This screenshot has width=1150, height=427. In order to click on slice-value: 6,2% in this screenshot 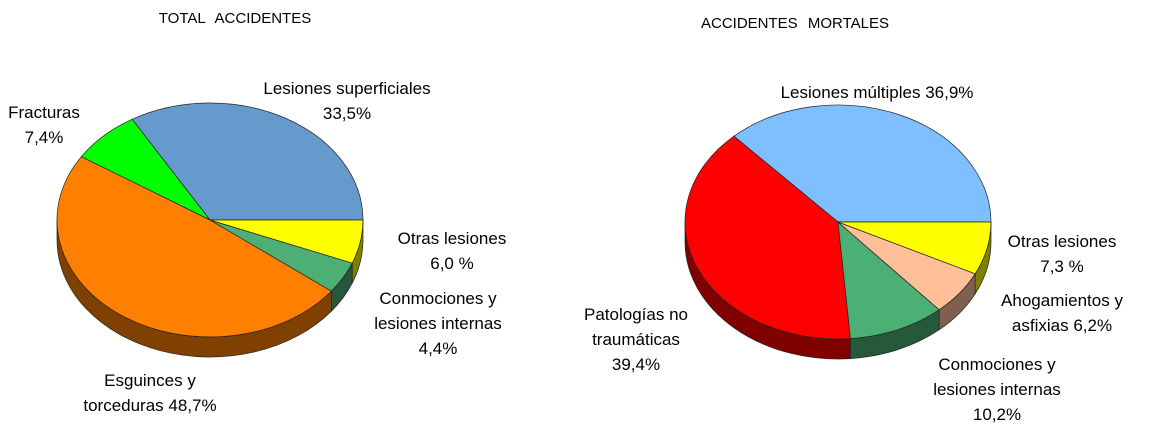, I will do `click(1093, 325)`.